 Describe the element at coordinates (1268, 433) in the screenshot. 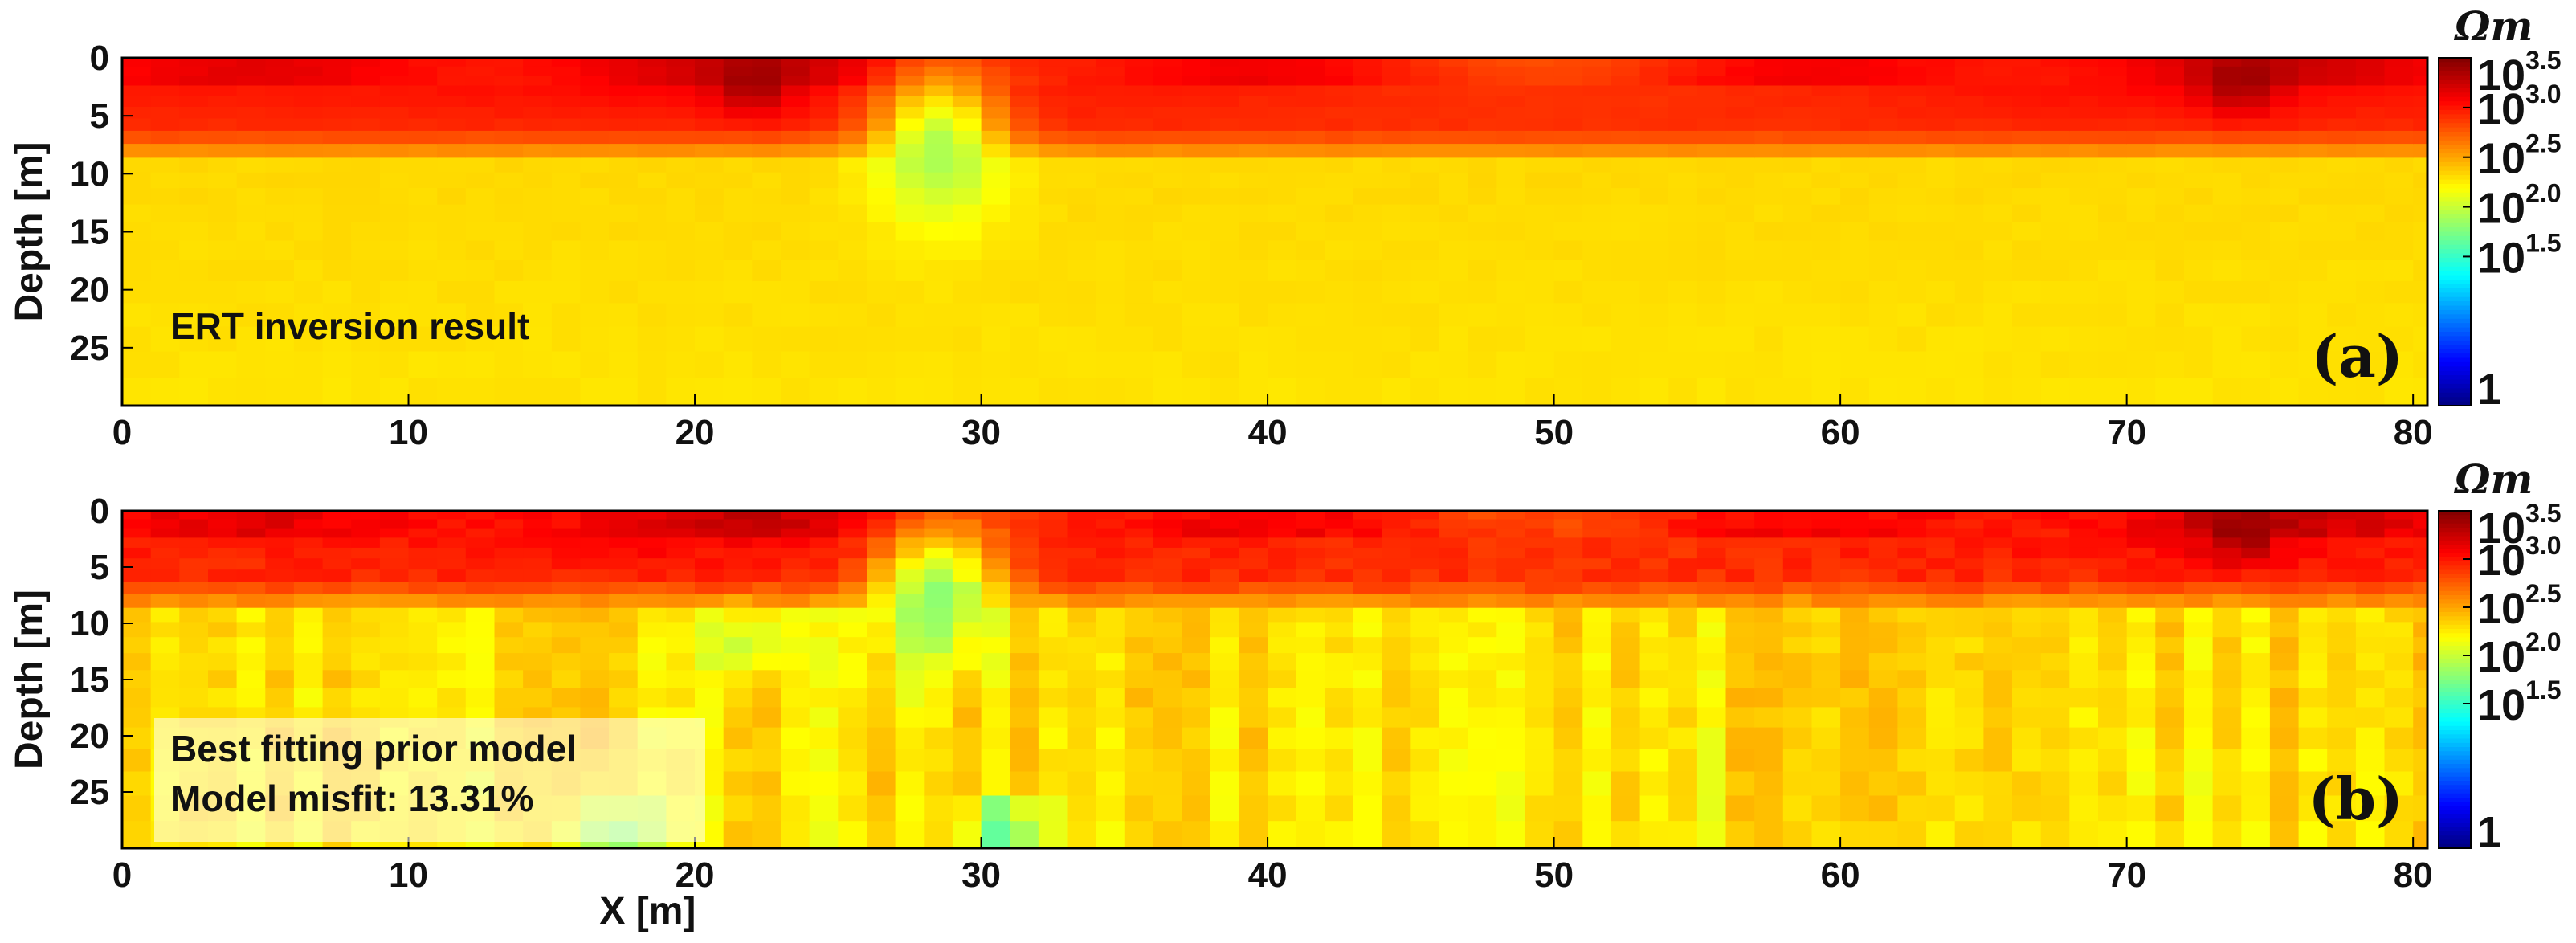

I see `x-tick-label: 40` at that location.